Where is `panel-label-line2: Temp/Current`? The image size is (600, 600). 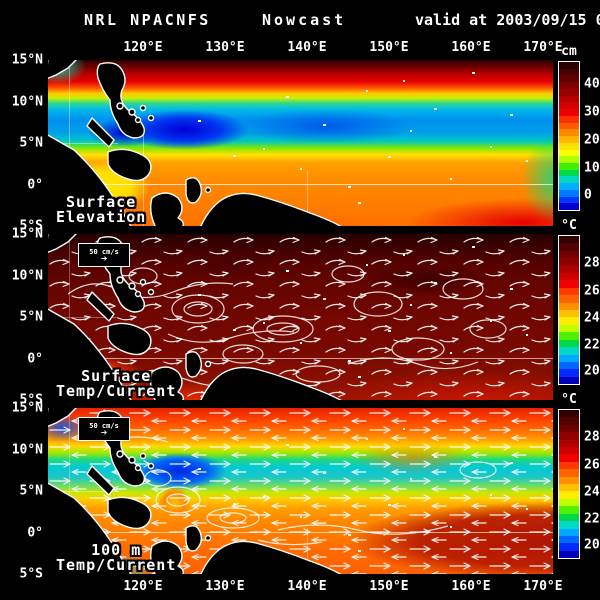
panel-label-line2: Temp/Current is located at coordinates (116, 565).